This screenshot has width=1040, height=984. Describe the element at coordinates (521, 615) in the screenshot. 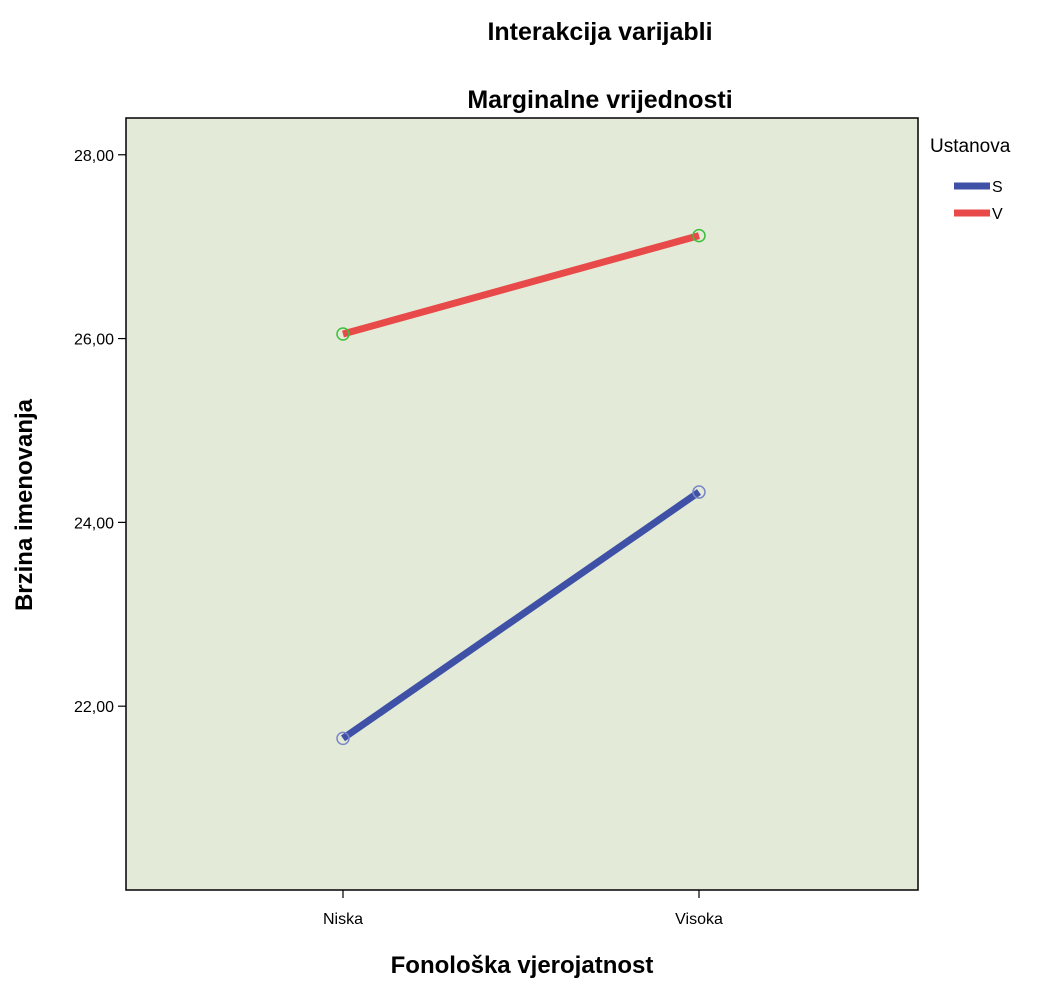

I see `series-line-s` at that location.